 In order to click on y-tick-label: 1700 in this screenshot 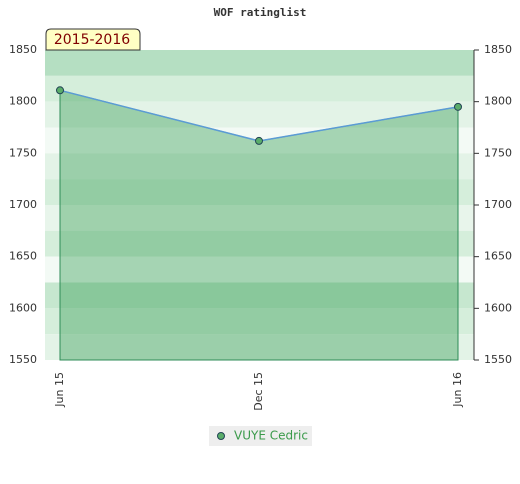, I will do `click(23, 204)`.